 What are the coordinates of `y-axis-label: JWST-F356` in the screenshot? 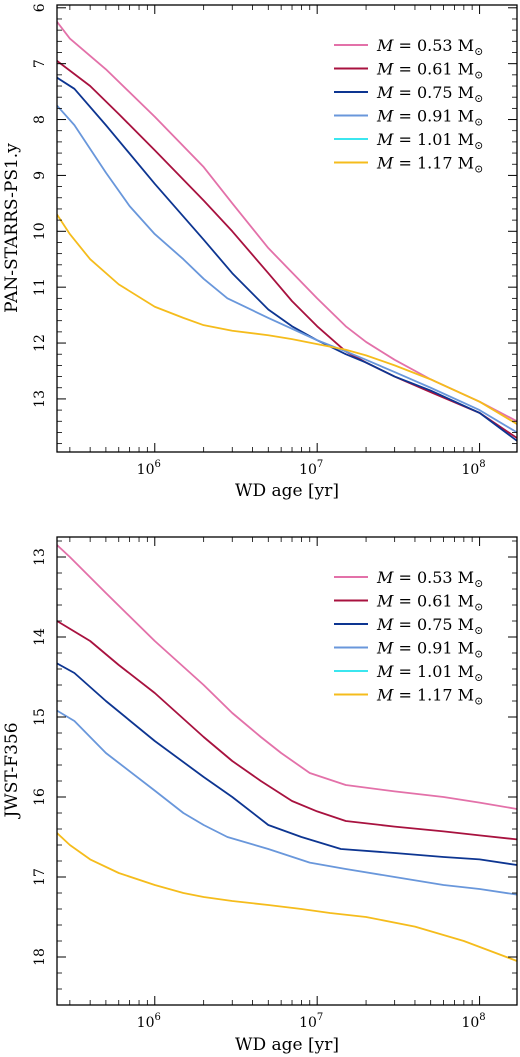 It's located at (12, 770).